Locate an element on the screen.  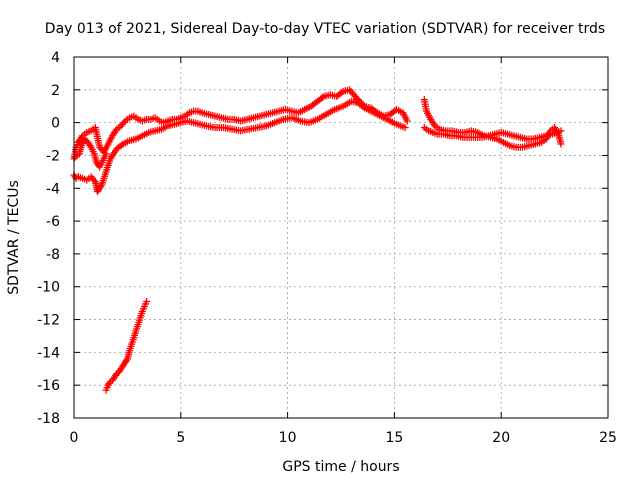
x-tick-label: 25 is located at coordinates (608, 438).